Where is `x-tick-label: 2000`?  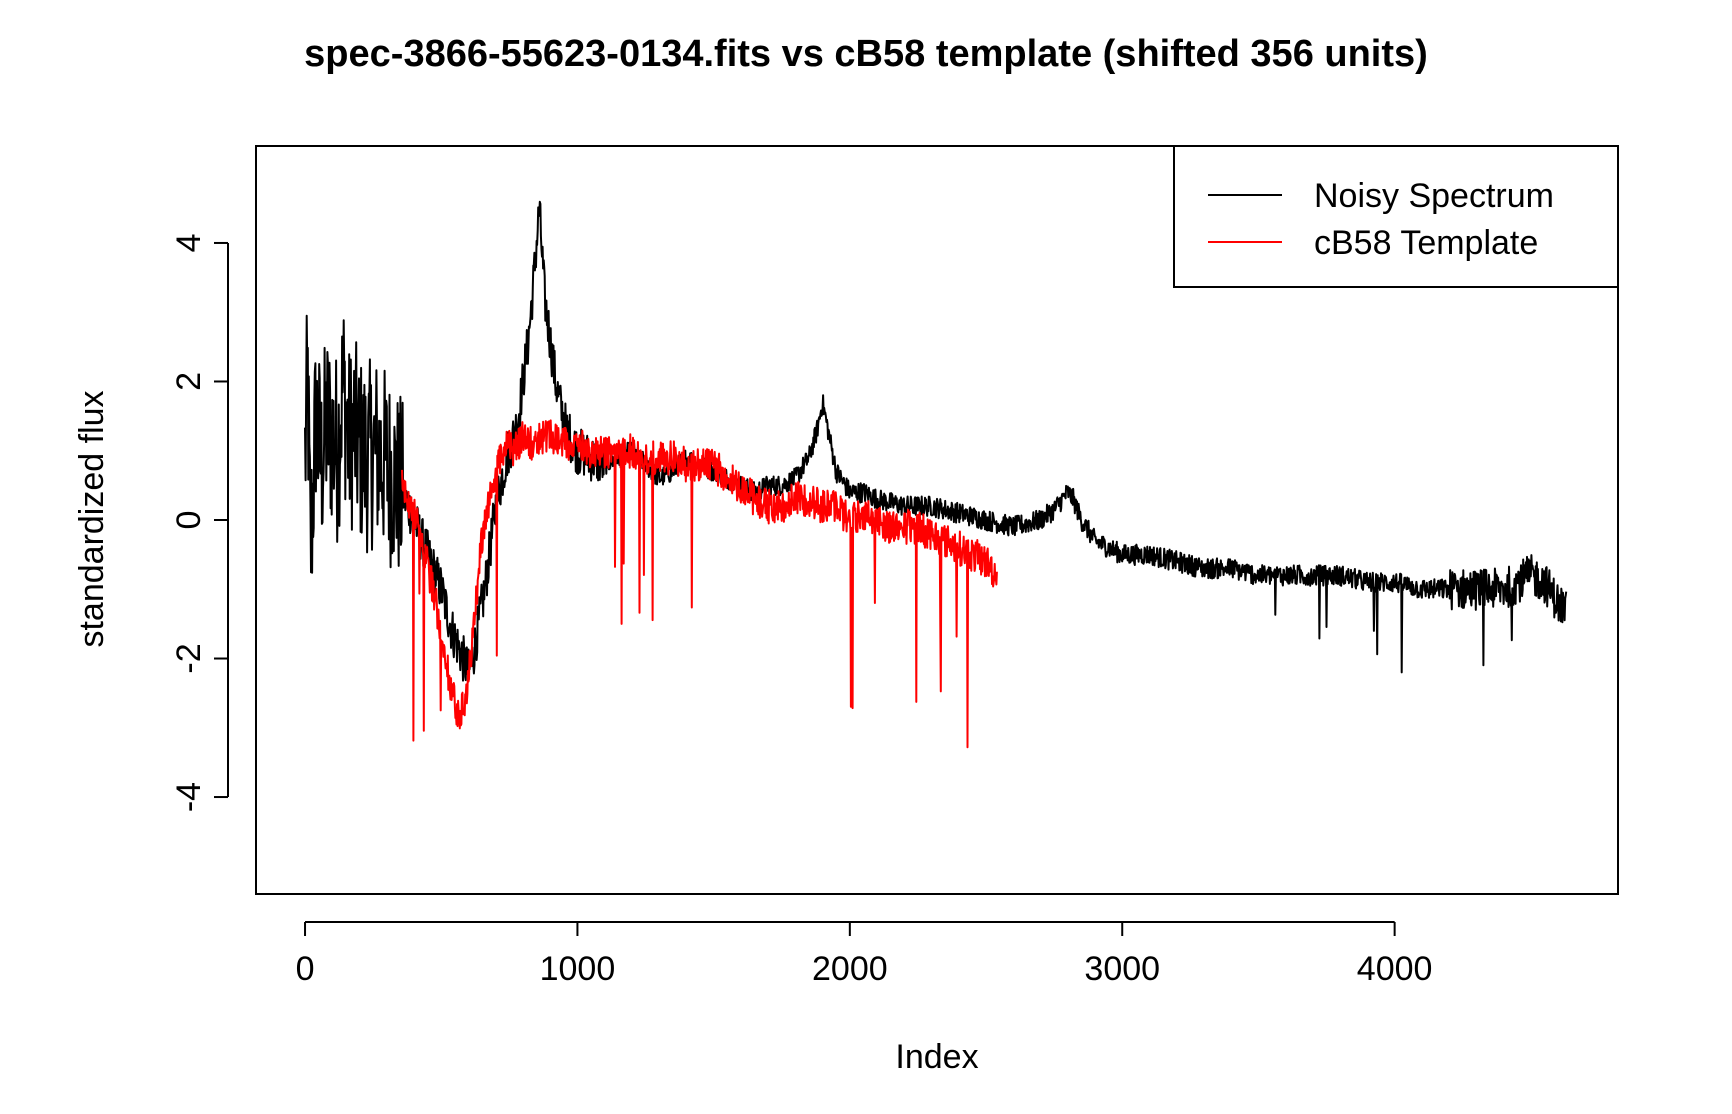 x-tick-label: 2000 is located at coordinates (850, 969).